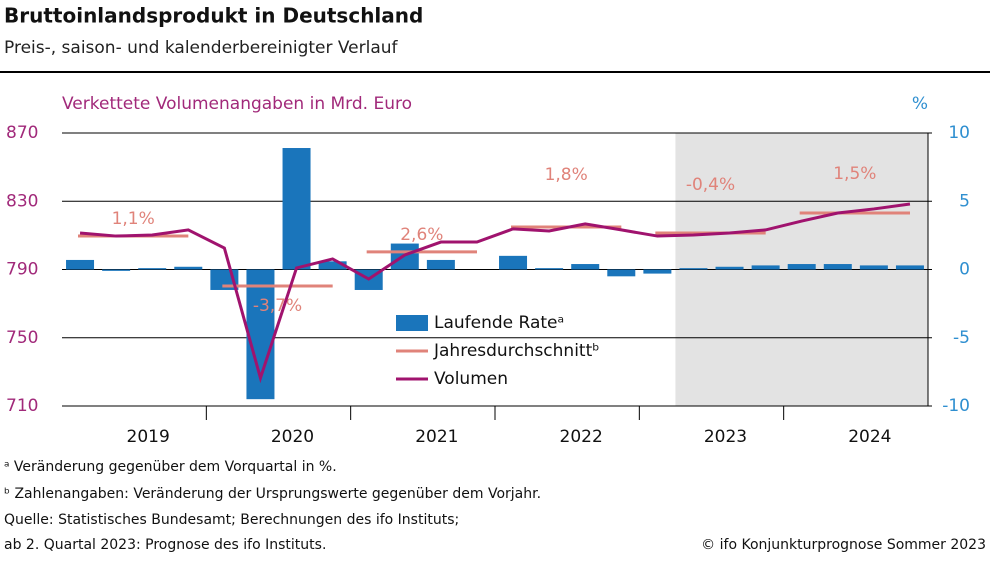 This screenshot has width=990, height=561. What do you see at coordinates (22, 406) in the screenshot?
I see `y-tick-label: 710` at bounding box center [22, 406].